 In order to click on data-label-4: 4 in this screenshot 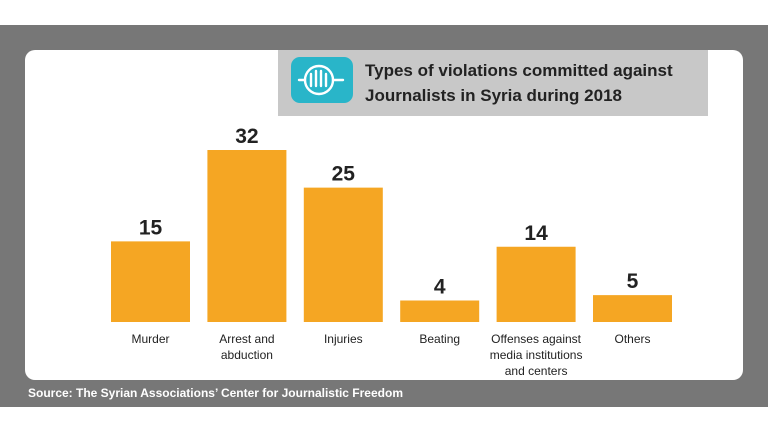, I will do `click(440, 287)`.